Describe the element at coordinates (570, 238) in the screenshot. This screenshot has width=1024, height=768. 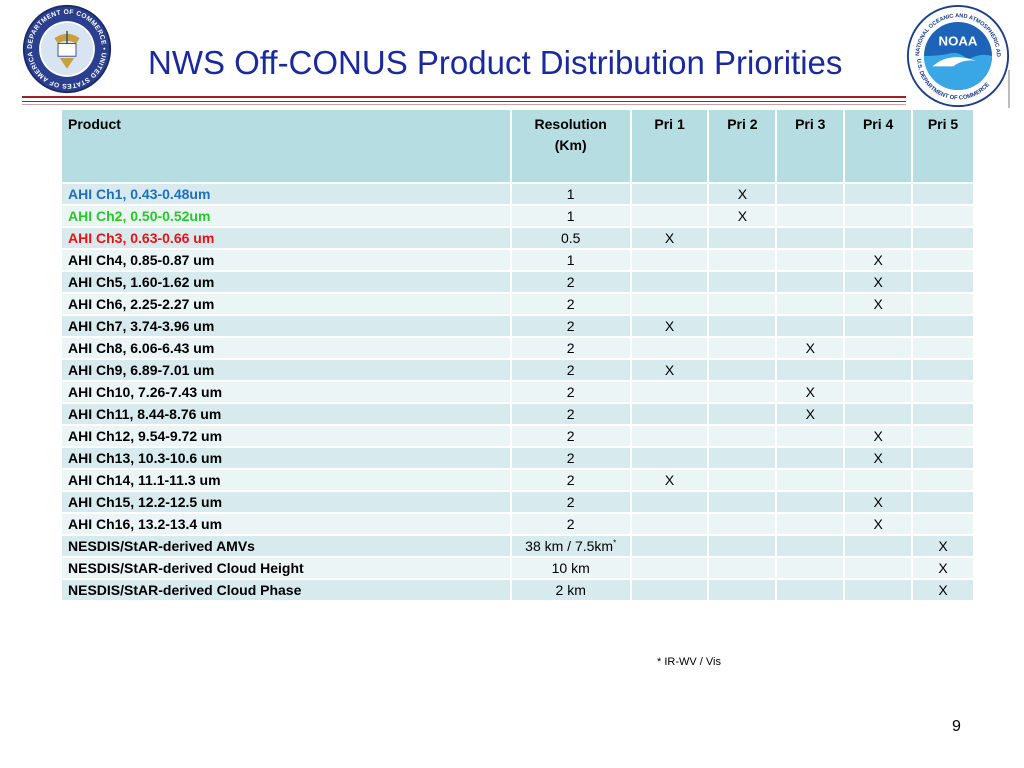
I see `resolution-cell: 0.5` at that location.